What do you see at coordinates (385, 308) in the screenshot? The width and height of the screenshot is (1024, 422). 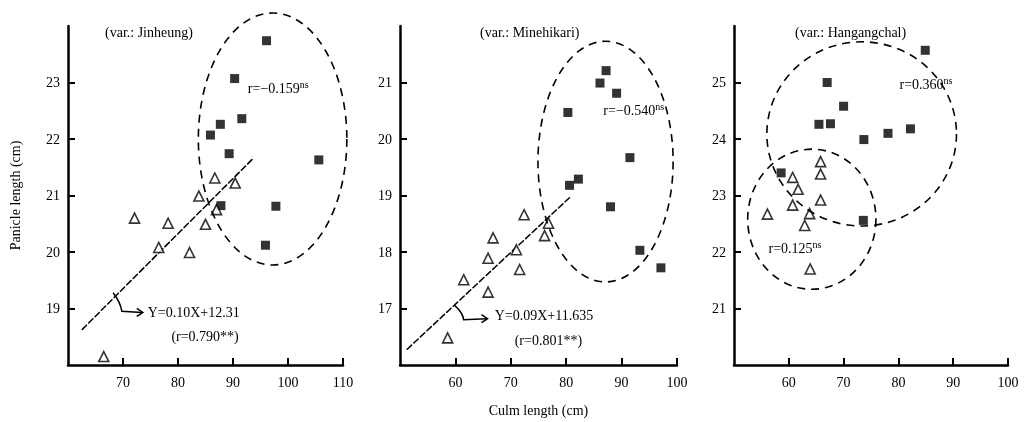 I see `y-tick-label: 17` at bounding box center [385, 308].